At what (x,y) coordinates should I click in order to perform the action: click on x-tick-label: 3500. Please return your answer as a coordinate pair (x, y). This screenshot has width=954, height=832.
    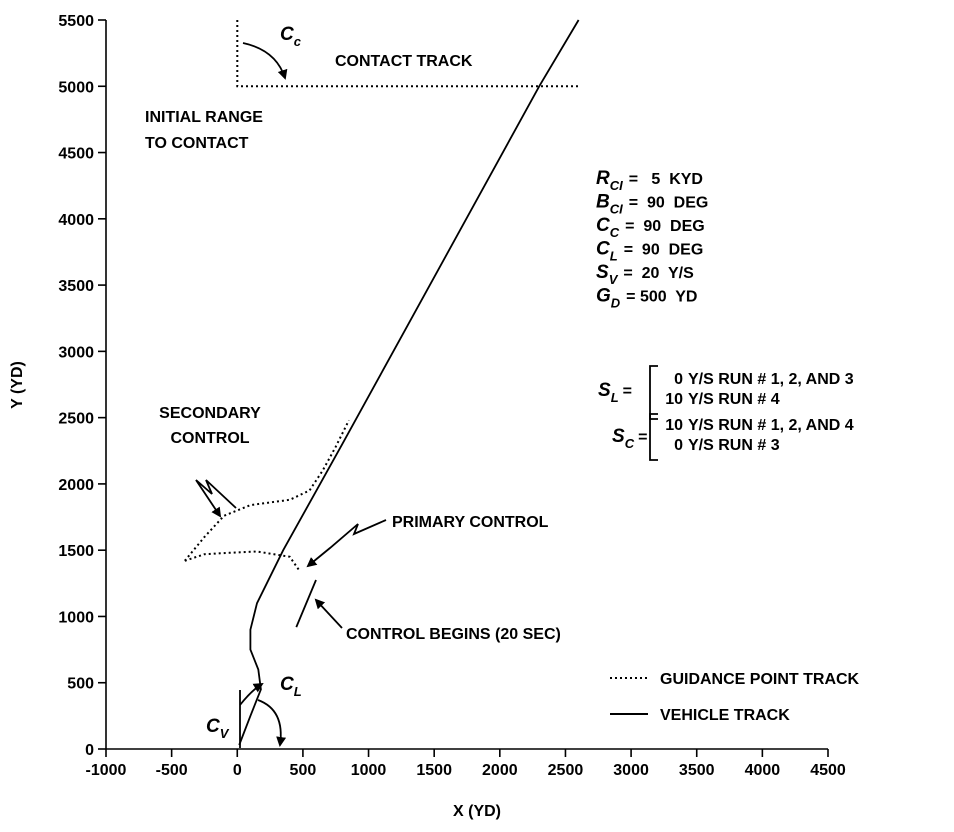
    Looking at the image, I should click on (697, 770).